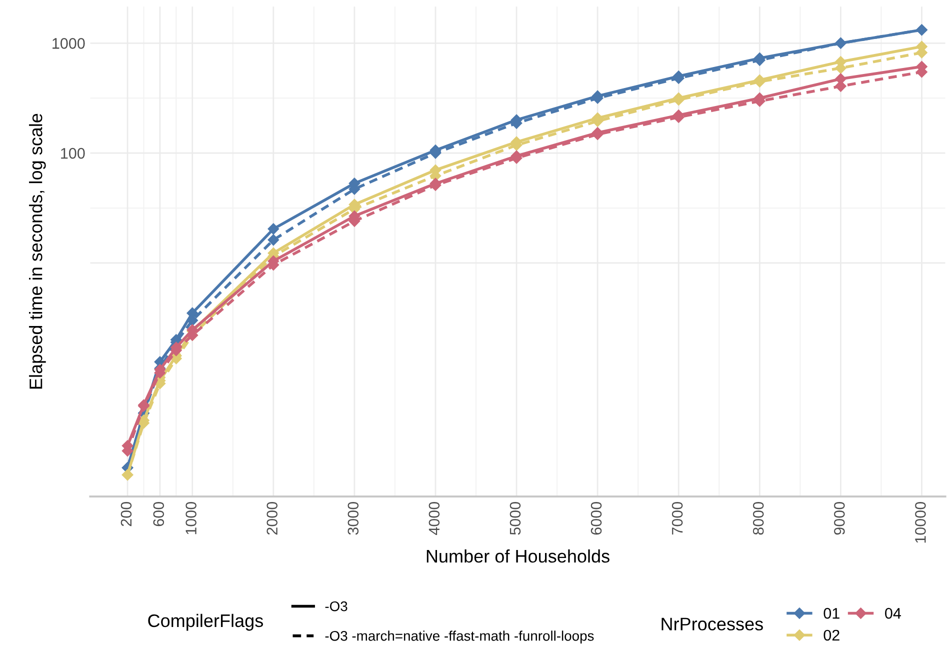 The height and width of the screenshot is (662, 950). What do you see at coordinates (191, 518) in the screenshot?
I see `x-tick-label: 1000` at bounding box center [191, 518].